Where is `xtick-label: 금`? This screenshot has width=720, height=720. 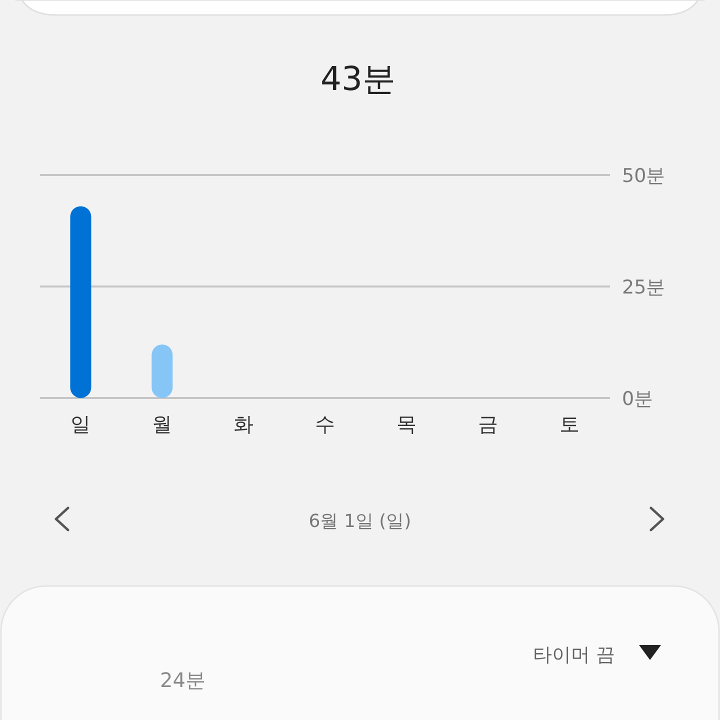
xtick-label: 금 is located at coordinates (488, 424).